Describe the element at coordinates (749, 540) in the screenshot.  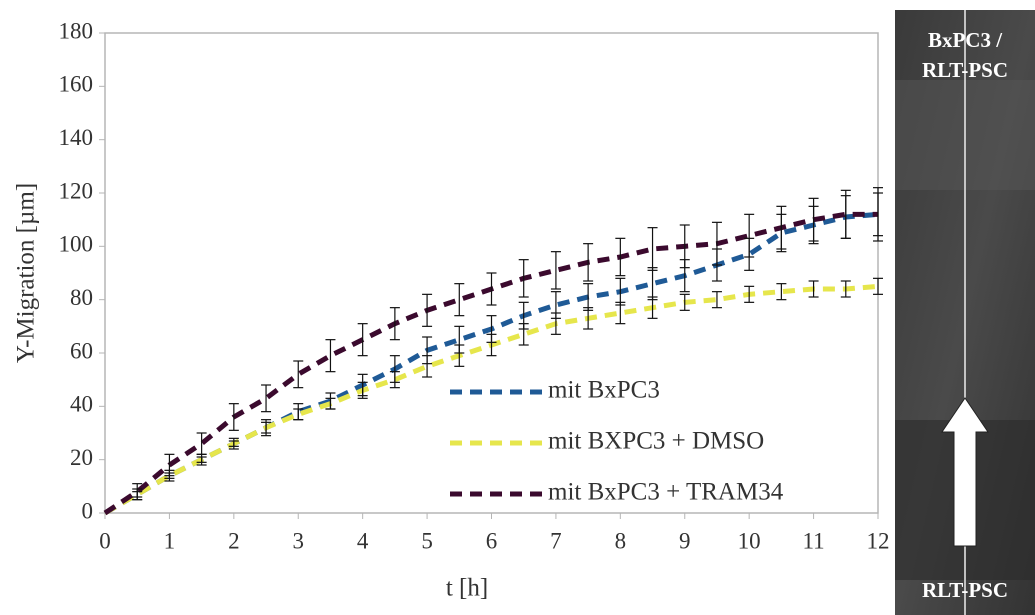
I see `x-tick-label: 10` at that location.